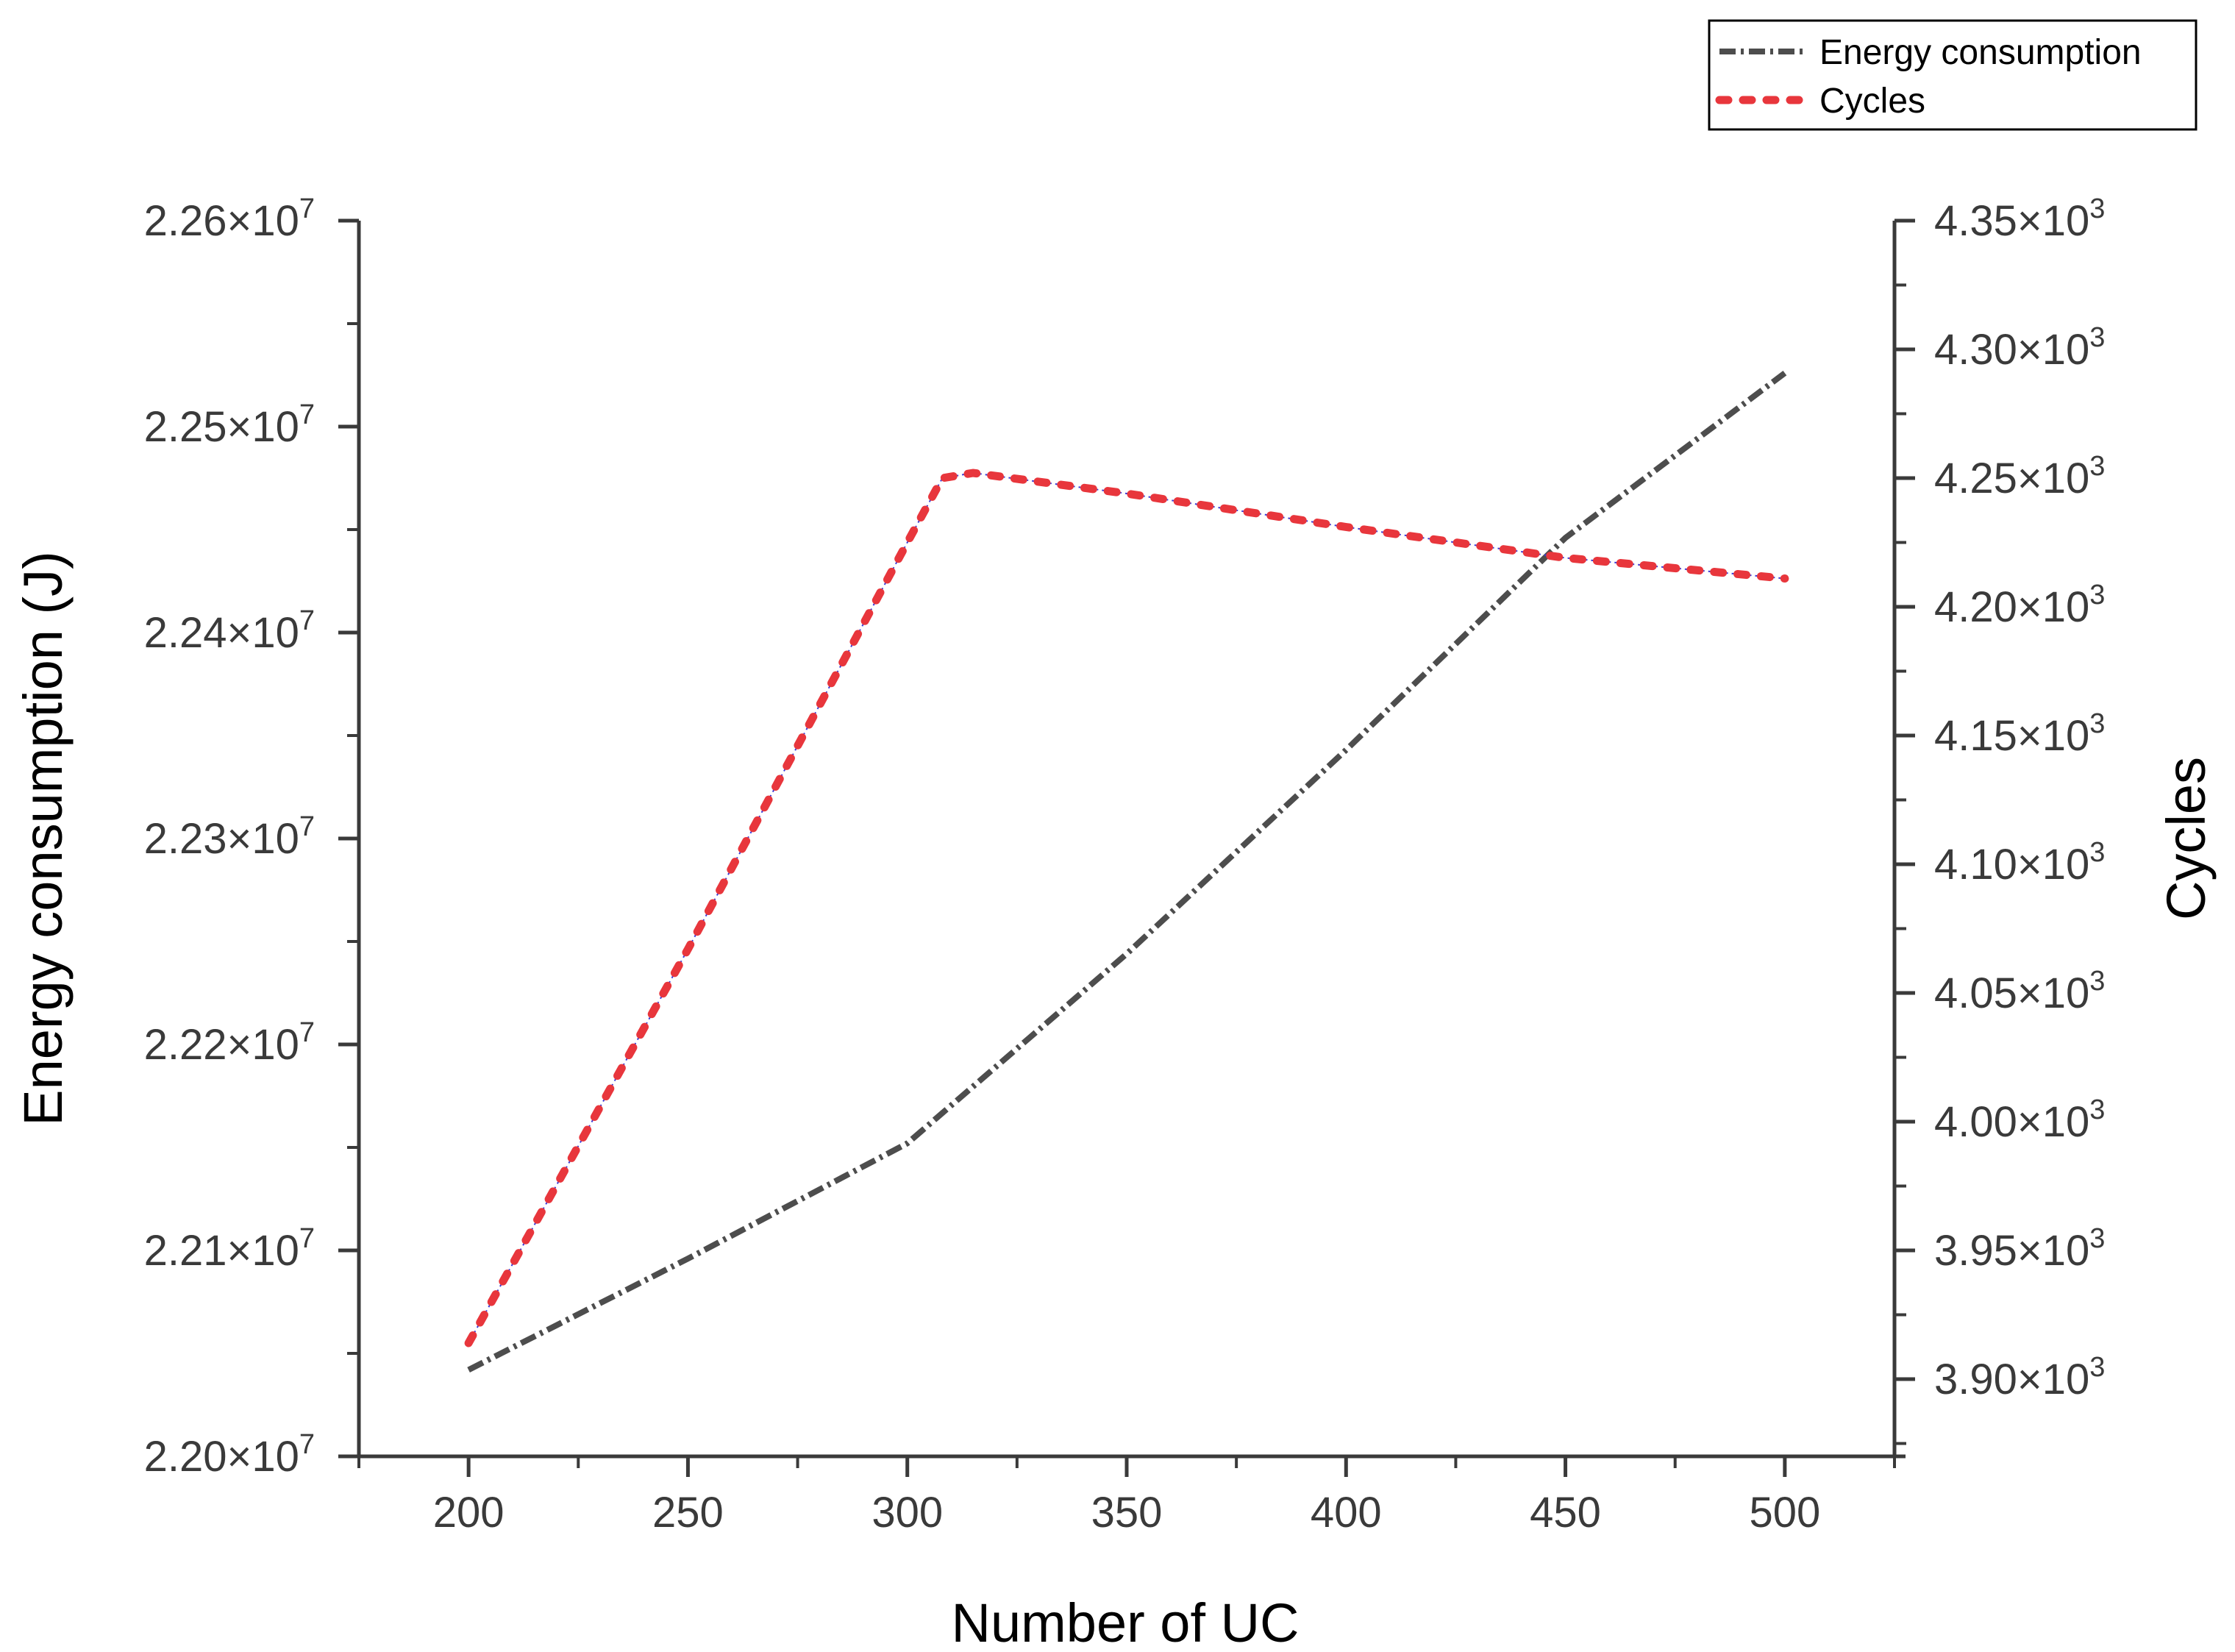 The width and height of the screenshot is (2235, 1652). What do you see at coordinates (2019, 219) in the screenshot?
I see `y2-tick-label: 4.35×10³` at bounding box center [2019, 219].